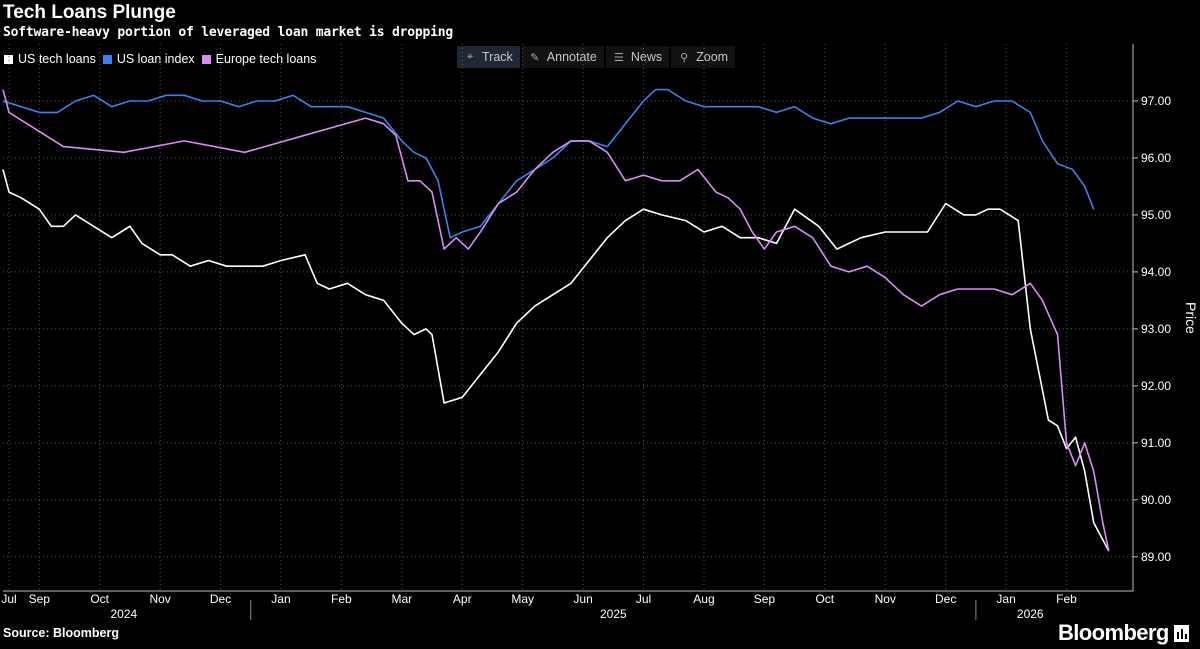  Describe the element at coordinates (618, 57) in the screenshot. I see `news-icon: ☰` at that location.